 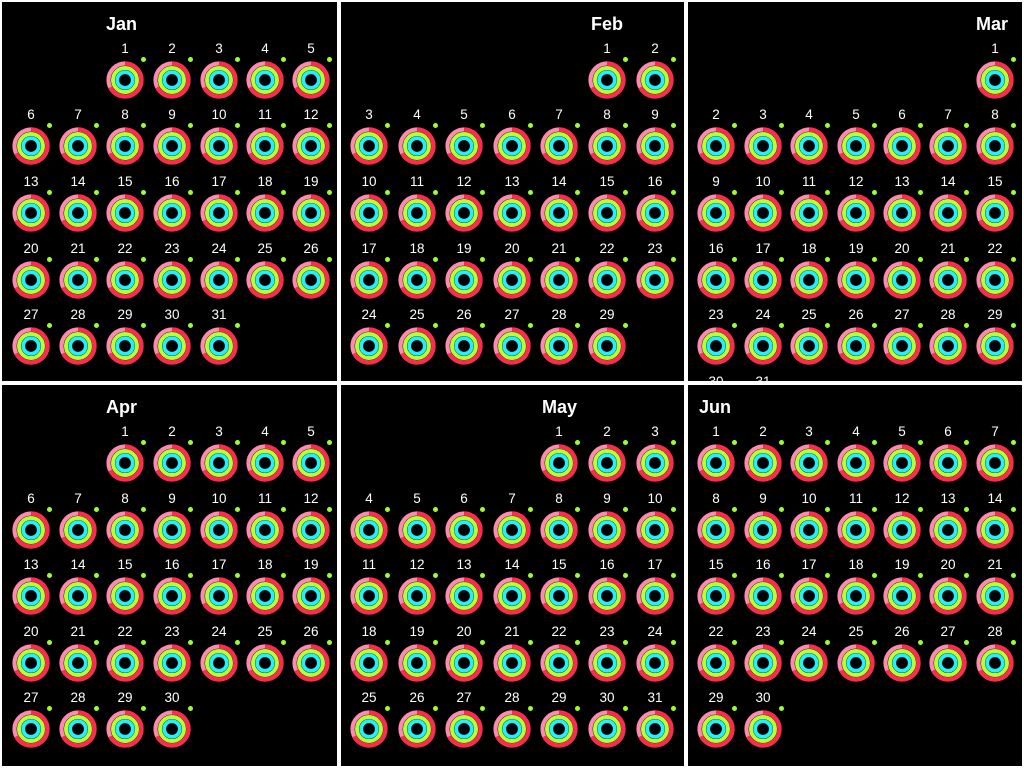 What do you see at coordinates (418, 655) in the screenshot?
I see `day-cell: 19` at bounding box center [418, 655].